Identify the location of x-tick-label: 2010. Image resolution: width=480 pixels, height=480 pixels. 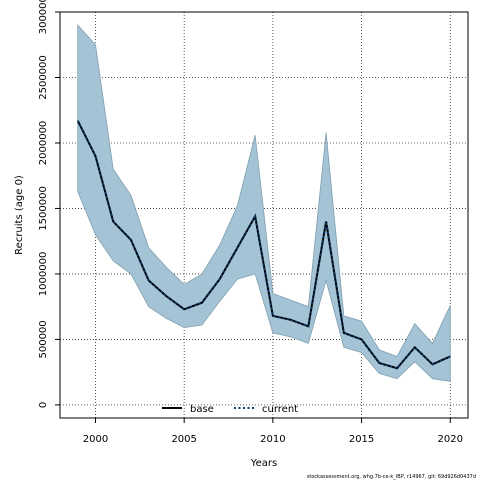
(272, 439).